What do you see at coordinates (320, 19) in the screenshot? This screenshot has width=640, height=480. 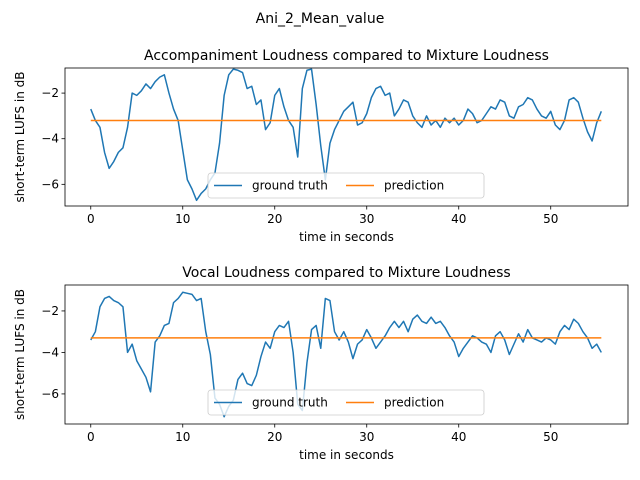 I see `figure-suptitle: Ani_2_Mean_value` at bounding box center [320, 19].